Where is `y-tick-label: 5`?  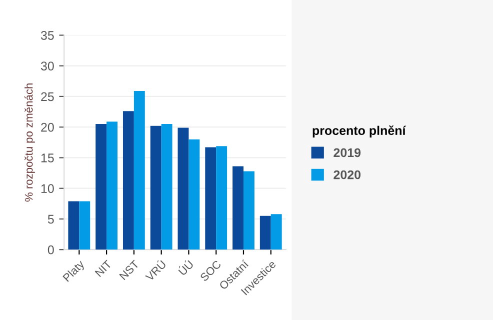 y-tick-label: 5 is located at coordinates (51, 219).